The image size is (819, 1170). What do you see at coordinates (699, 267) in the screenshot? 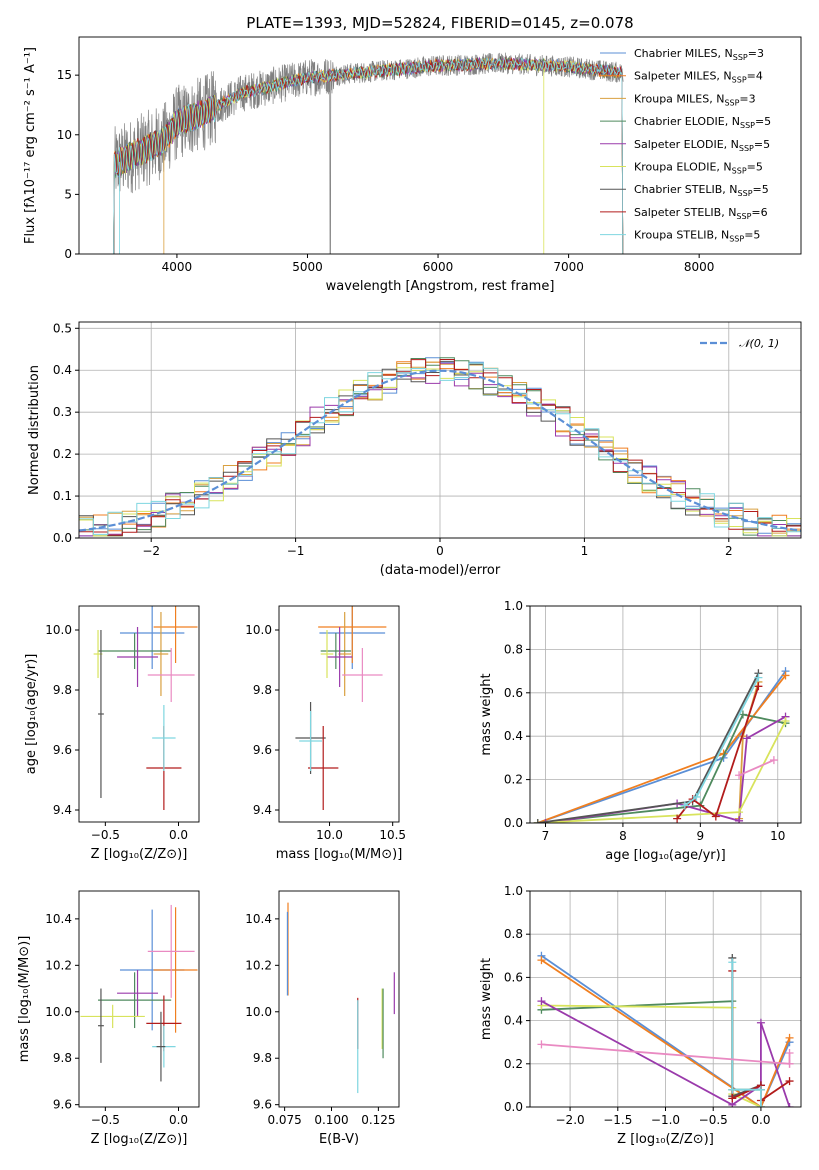
I see `x-tick-label: 8000` at bounding box center [699, 267].